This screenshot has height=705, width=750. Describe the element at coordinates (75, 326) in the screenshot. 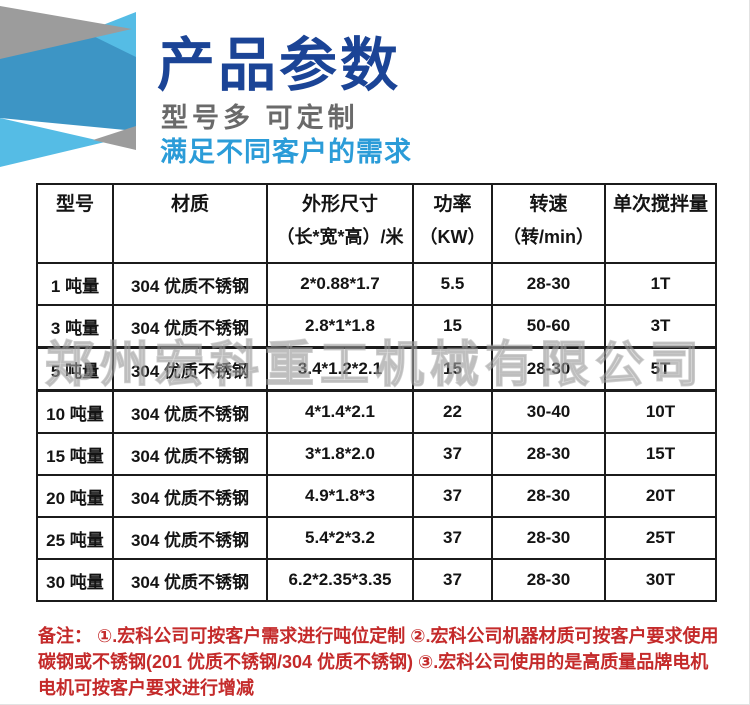

I see `cell-model: 3 吨量` at that location.